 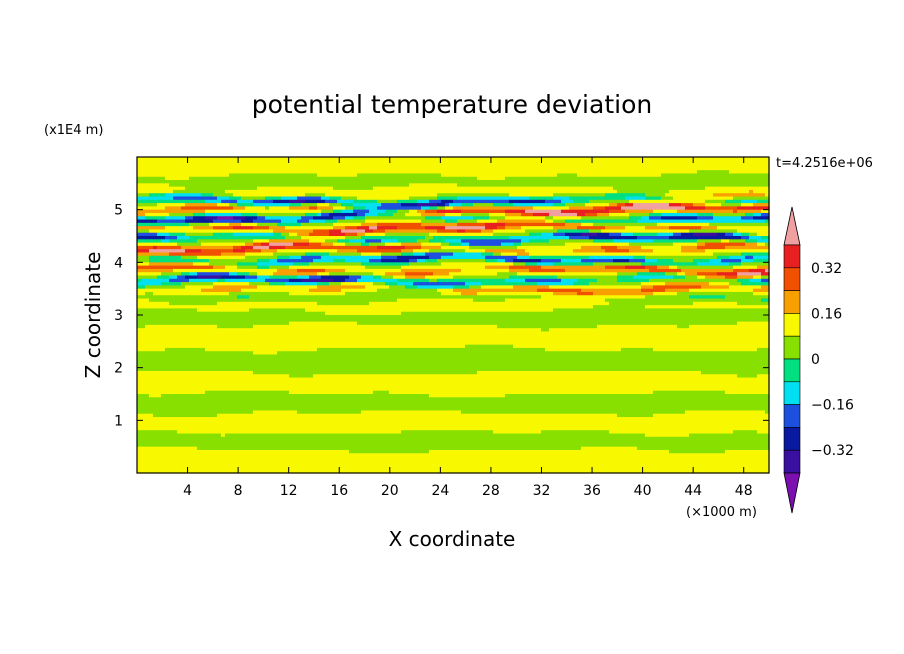 I want to click on y-tick-label: 3, so click(x=118, y=316).